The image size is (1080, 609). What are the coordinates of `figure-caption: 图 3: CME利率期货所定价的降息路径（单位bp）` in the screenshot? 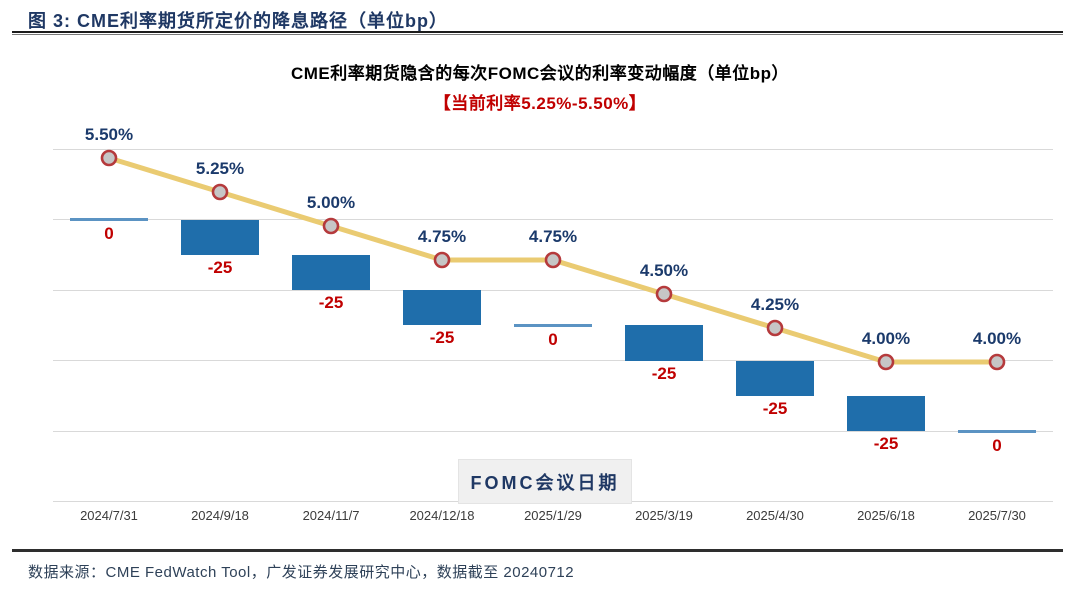 It's located at (238, 21).